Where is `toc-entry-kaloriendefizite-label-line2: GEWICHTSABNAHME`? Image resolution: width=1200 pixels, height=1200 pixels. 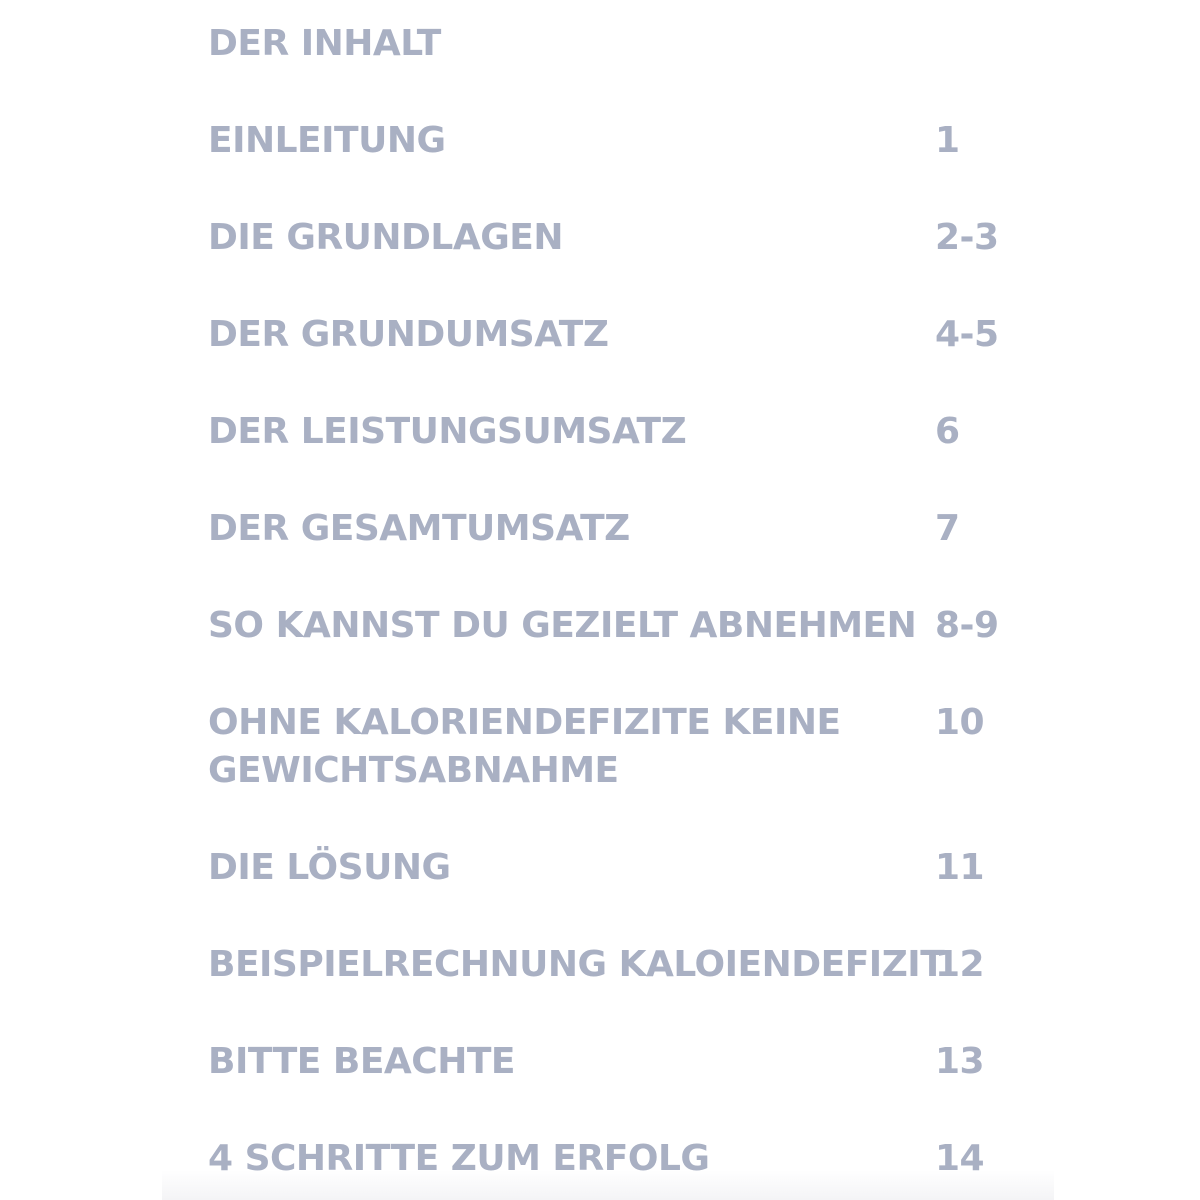
toc-entry-kaloriendefizite-label-line2: GEWICHTSABNAHME is located at coordinates (413, 770).